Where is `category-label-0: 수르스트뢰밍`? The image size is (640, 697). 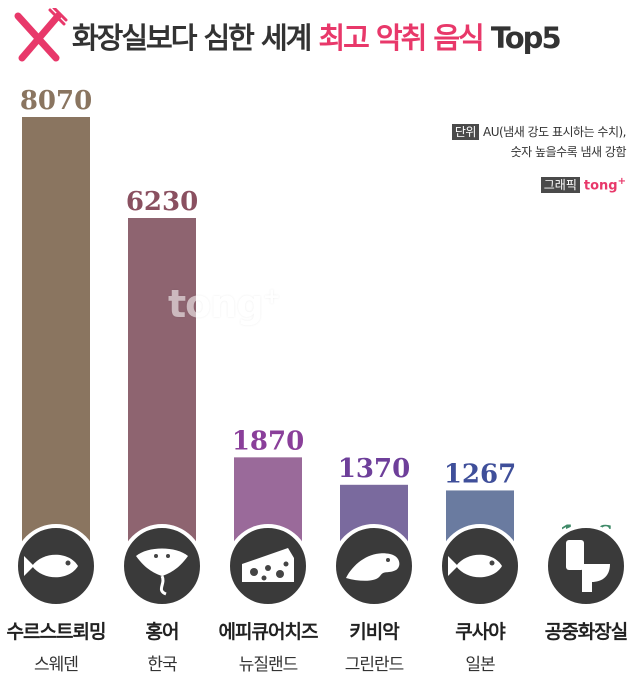
category-label-0: 수르스트뢰밍 is located at coordinates (56, 632).